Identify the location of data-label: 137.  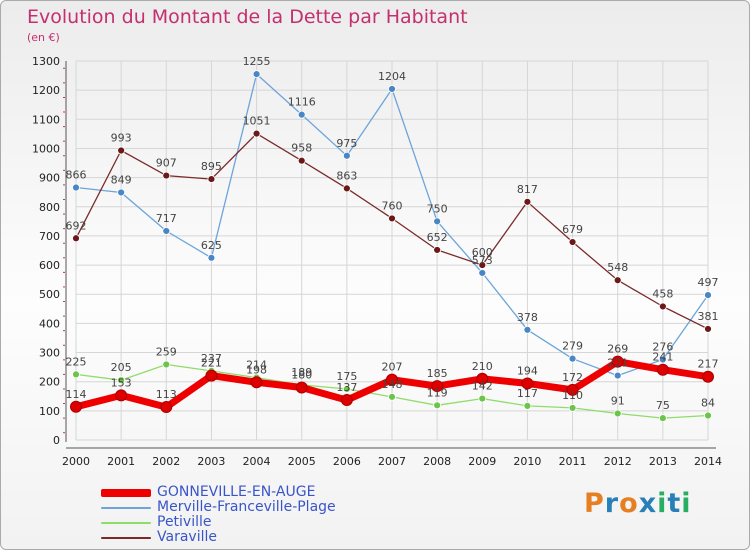
(346, 387).